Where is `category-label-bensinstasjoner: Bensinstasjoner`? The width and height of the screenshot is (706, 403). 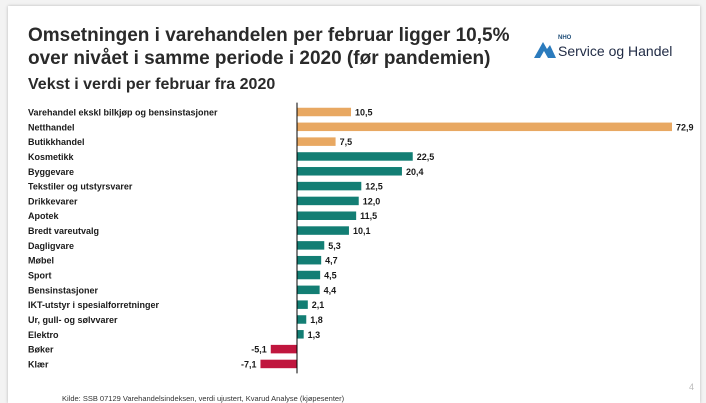 category-label-bensinstasjoner: Bensinstasjoner is located at coordinates (63, 290).